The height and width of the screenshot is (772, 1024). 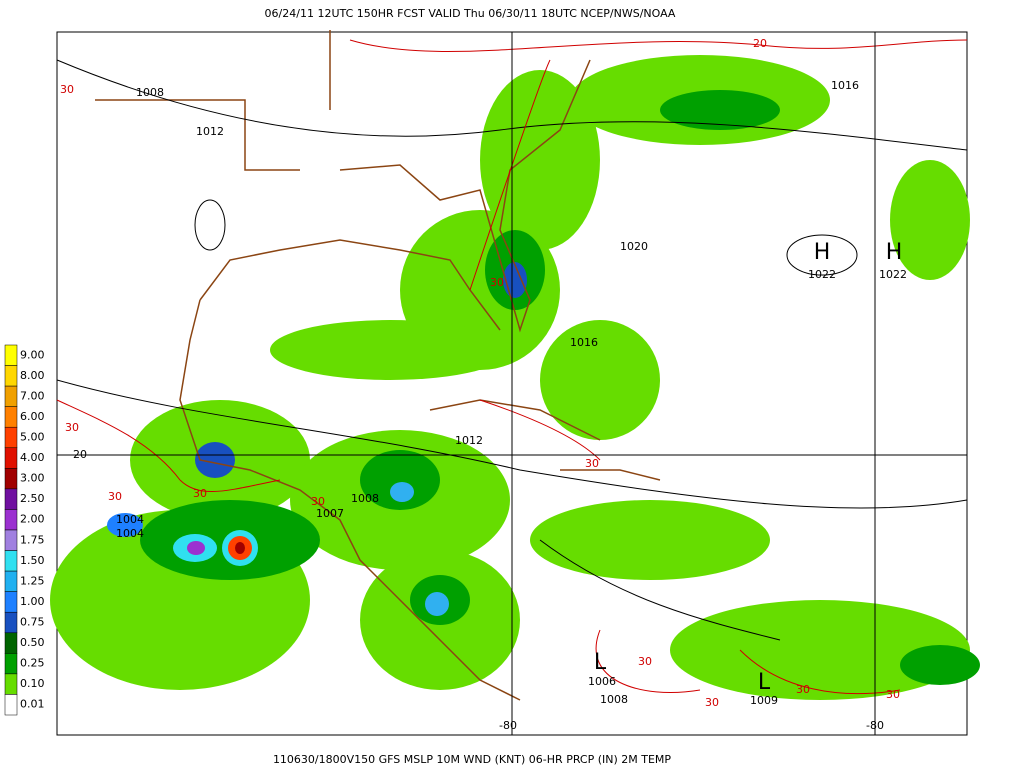 I want to click on colorbar-label: 1.75, so click(x=32, y=539).